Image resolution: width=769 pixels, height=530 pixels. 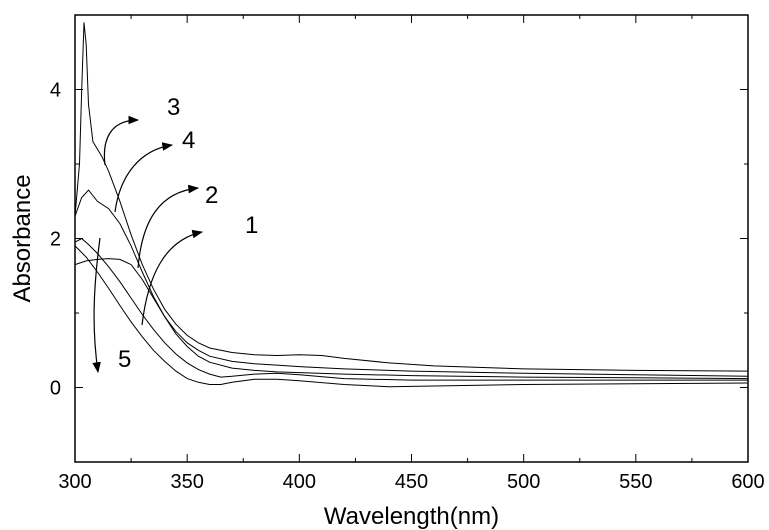 I want to click on x-tick-label: 350, so click(x=186, y=482).